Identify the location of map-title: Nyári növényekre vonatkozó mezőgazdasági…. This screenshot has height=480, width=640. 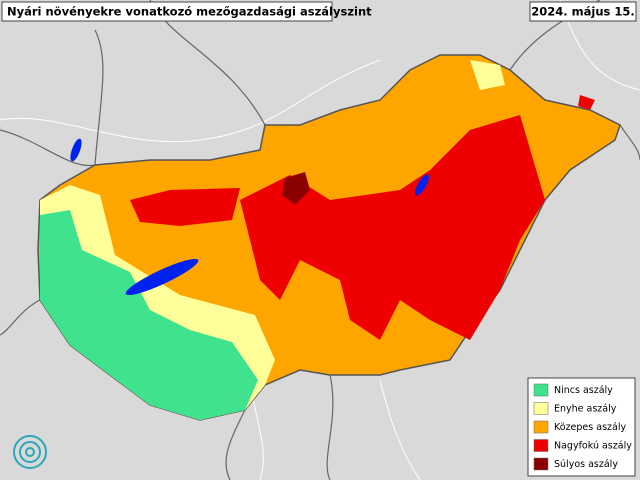
(189, 12).